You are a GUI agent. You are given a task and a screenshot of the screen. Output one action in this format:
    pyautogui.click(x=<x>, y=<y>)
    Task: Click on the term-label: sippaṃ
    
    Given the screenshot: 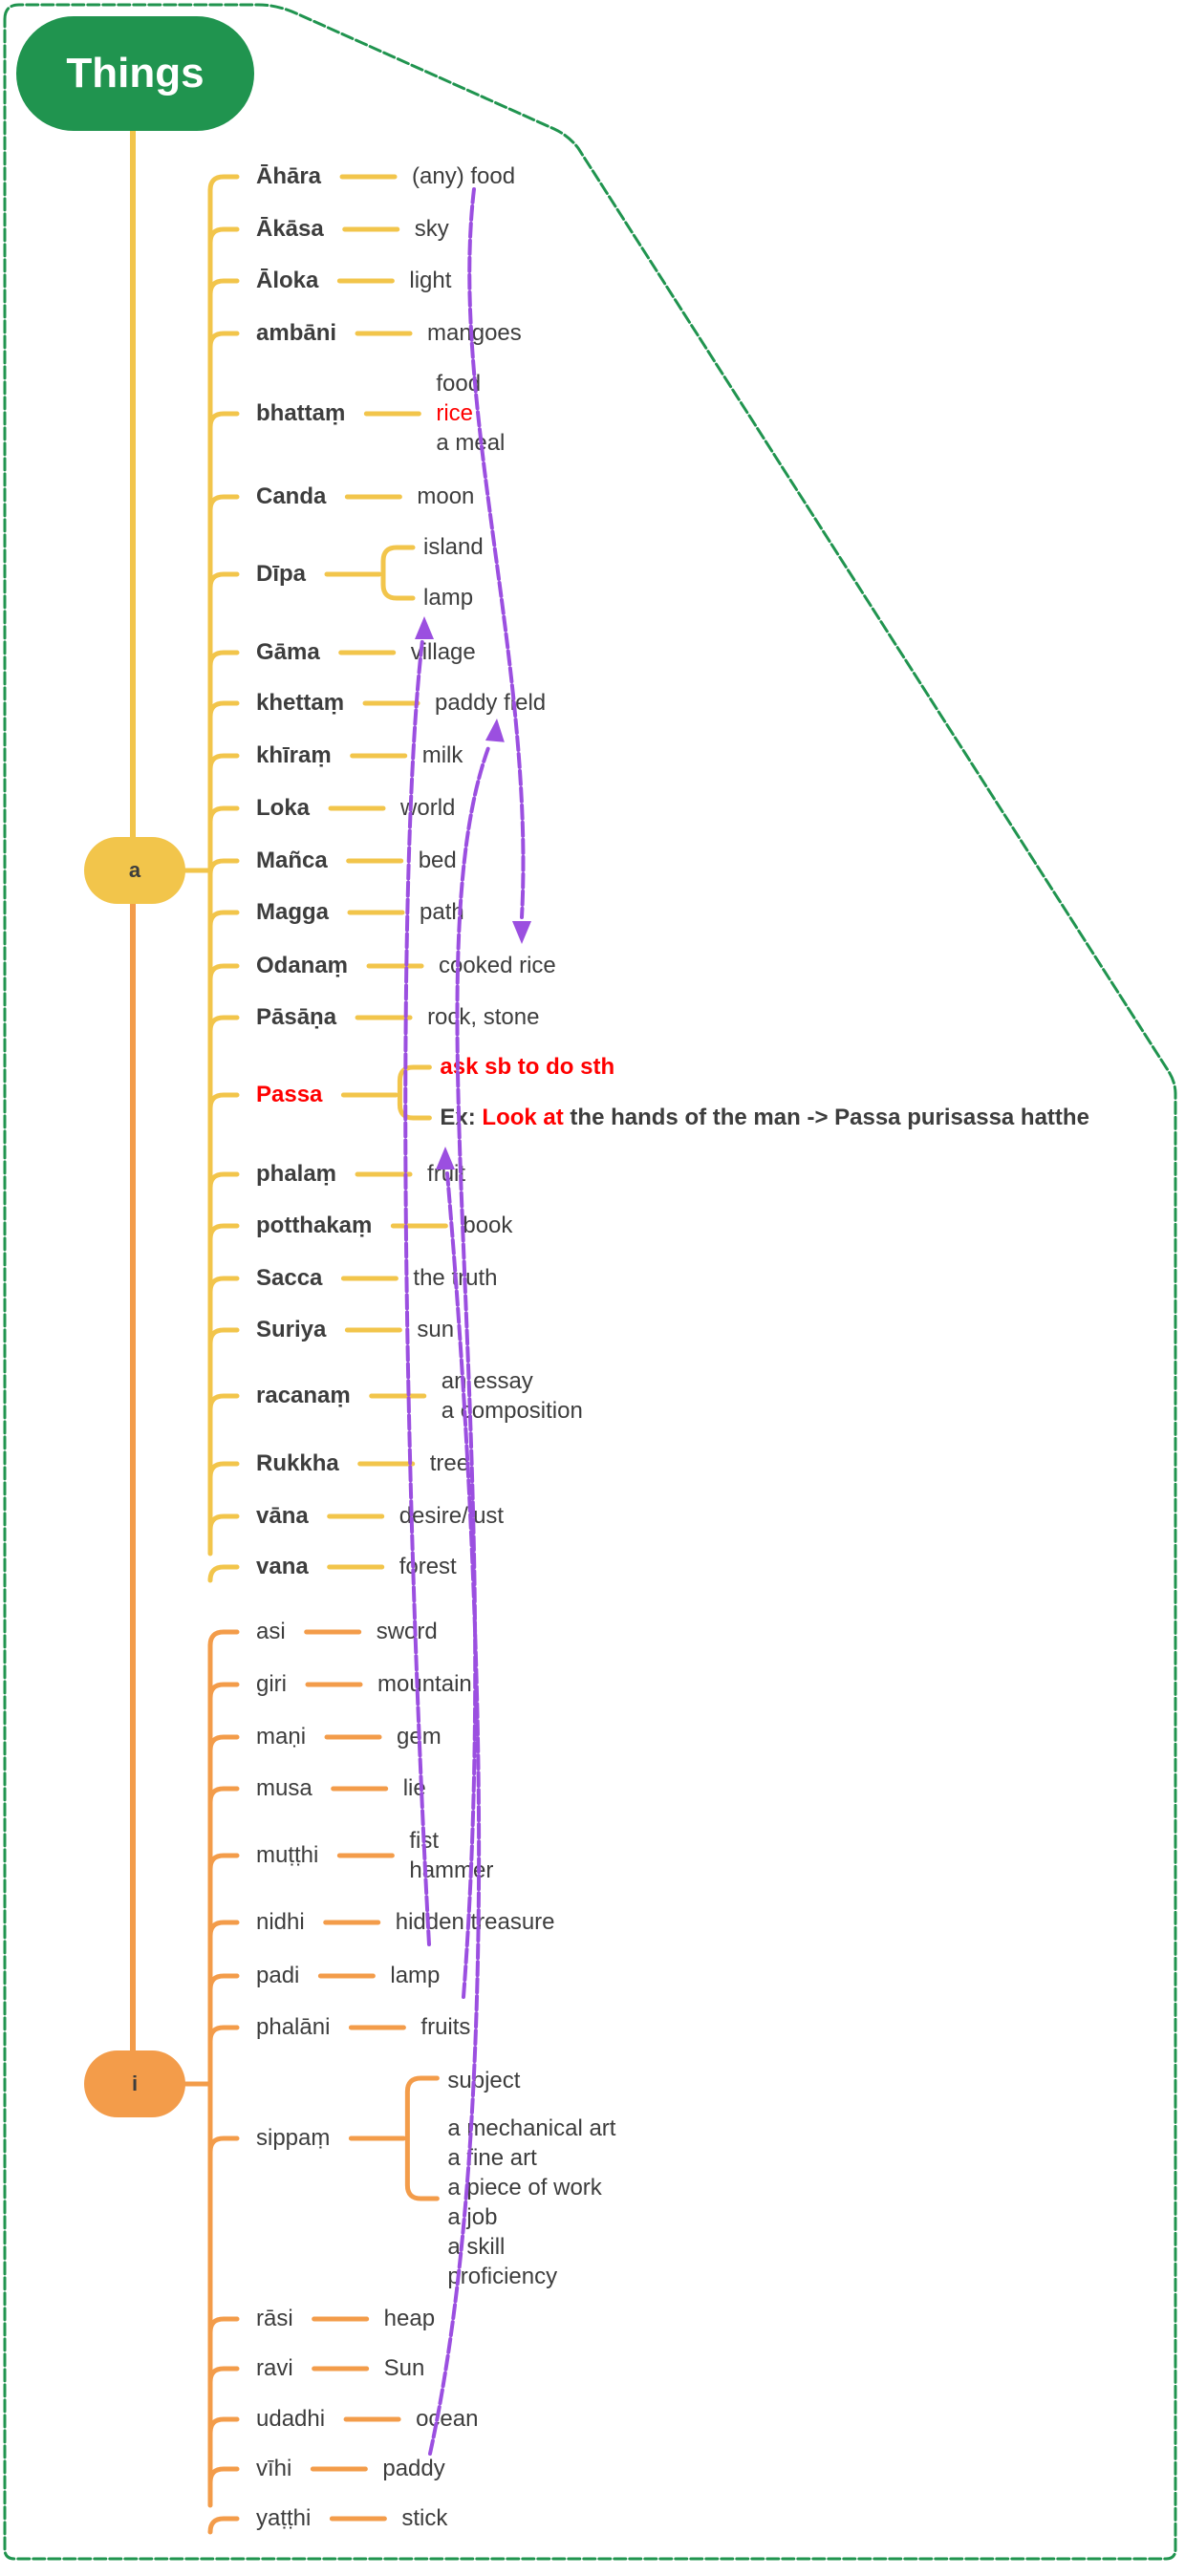 What is the action you would take?
    pyautogui.click(x=294, y=2138)
    